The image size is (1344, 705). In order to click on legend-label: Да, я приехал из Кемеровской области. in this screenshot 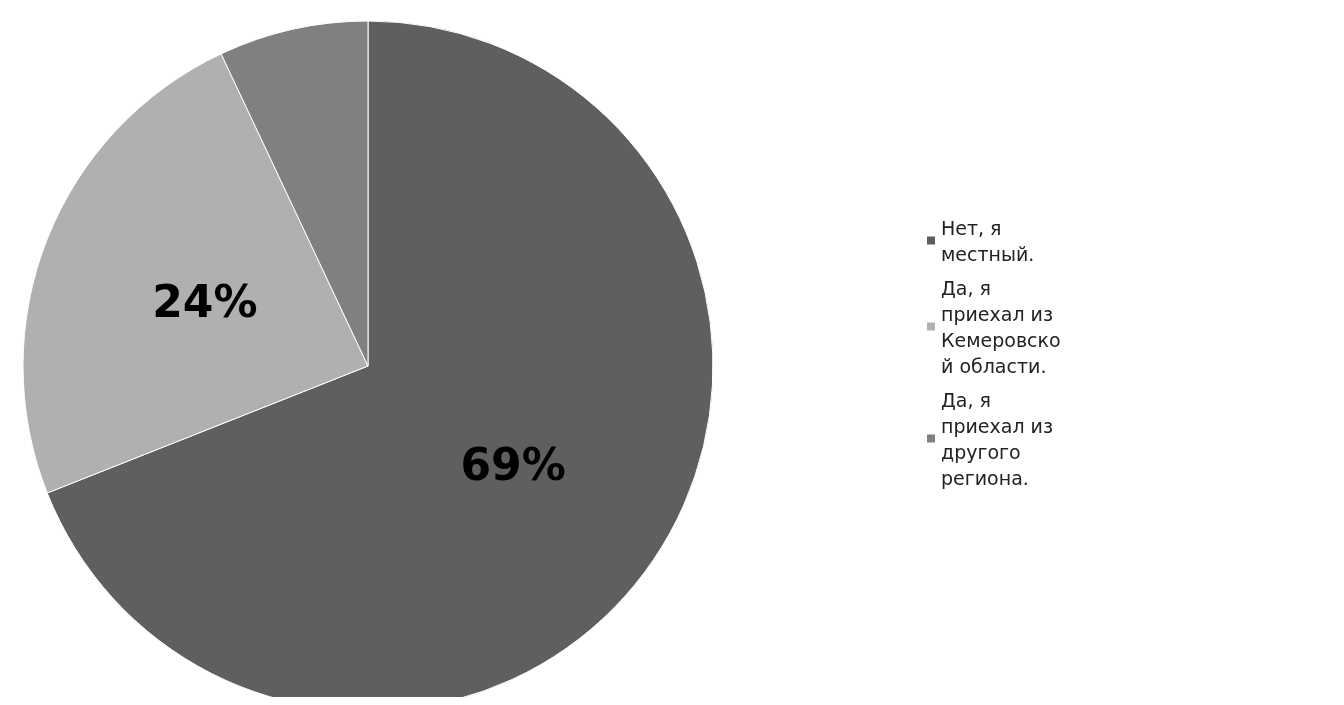, I will do `click(1001, 326)`.